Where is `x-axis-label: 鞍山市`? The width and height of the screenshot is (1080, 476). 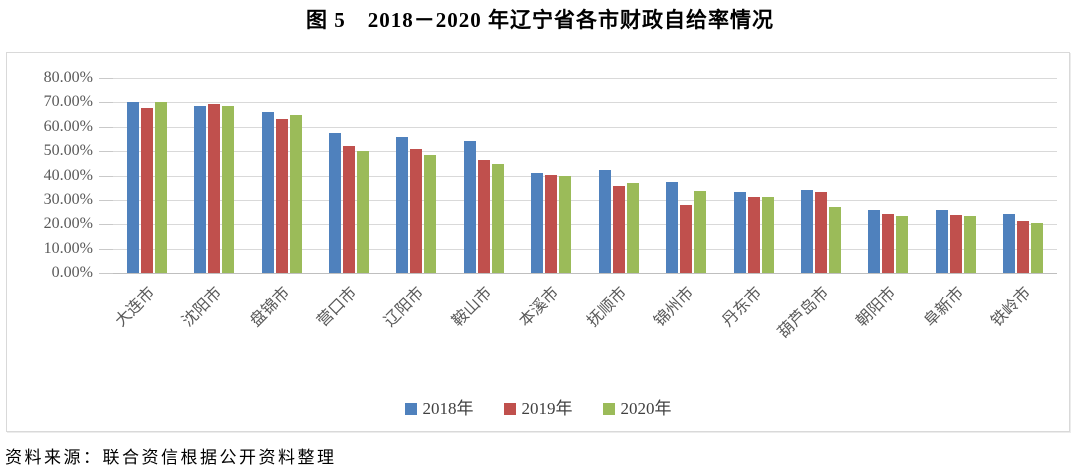
x-axis-label: 鞍山市 is located at coordinates (472, 307).